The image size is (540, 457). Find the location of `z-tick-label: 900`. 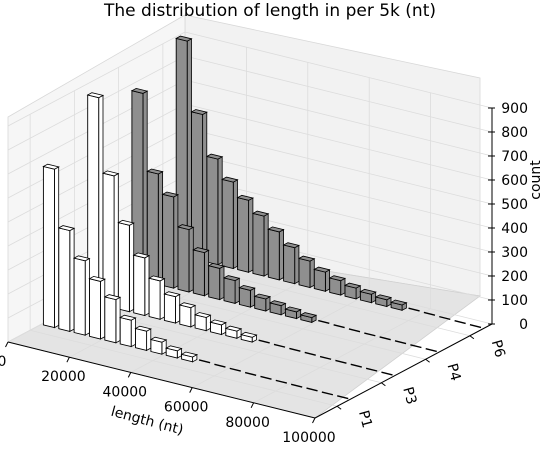

z-tick-label: 900 is located at coordinates (514, 109).